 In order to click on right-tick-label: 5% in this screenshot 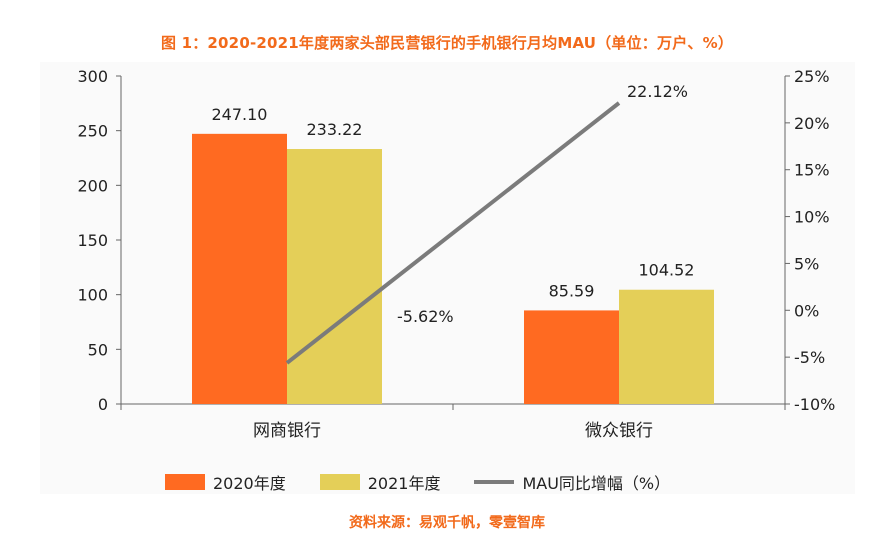, I will do `click(806, 263)`.